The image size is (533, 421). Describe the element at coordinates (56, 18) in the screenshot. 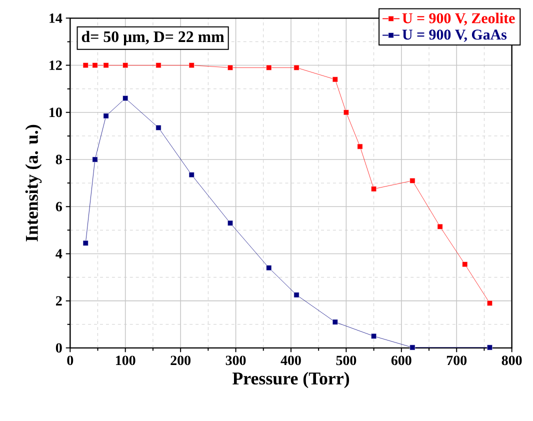

I see `y-tick-label: 14` at that location.